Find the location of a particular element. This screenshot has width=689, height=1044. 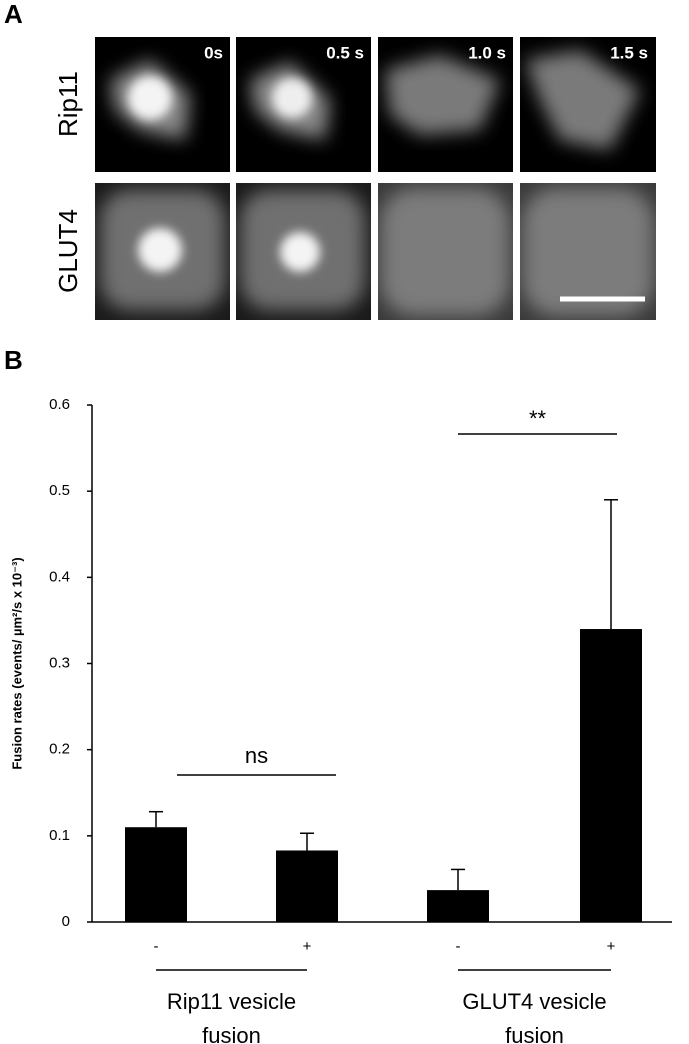

time-label: 1.5 s is located at coordinates (629, 52).